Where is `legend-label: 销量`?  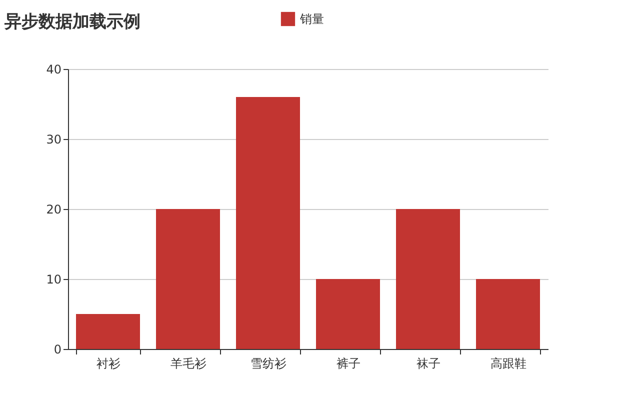 legend-label: 销量 is located at coordinates (311, 19).